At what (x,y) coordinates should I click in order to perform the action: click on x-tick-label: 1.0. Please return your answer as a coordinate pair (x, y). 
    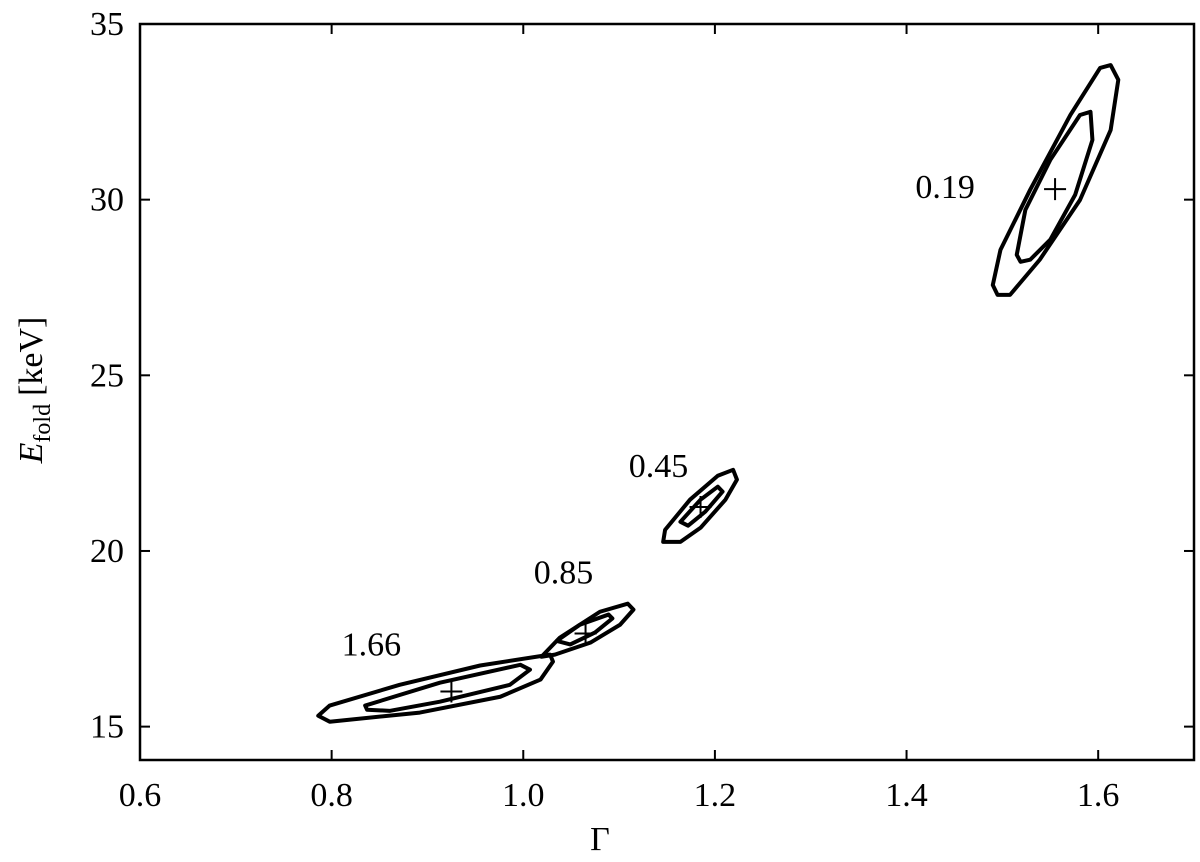
    Looking at the image, I should click on (523, 795).